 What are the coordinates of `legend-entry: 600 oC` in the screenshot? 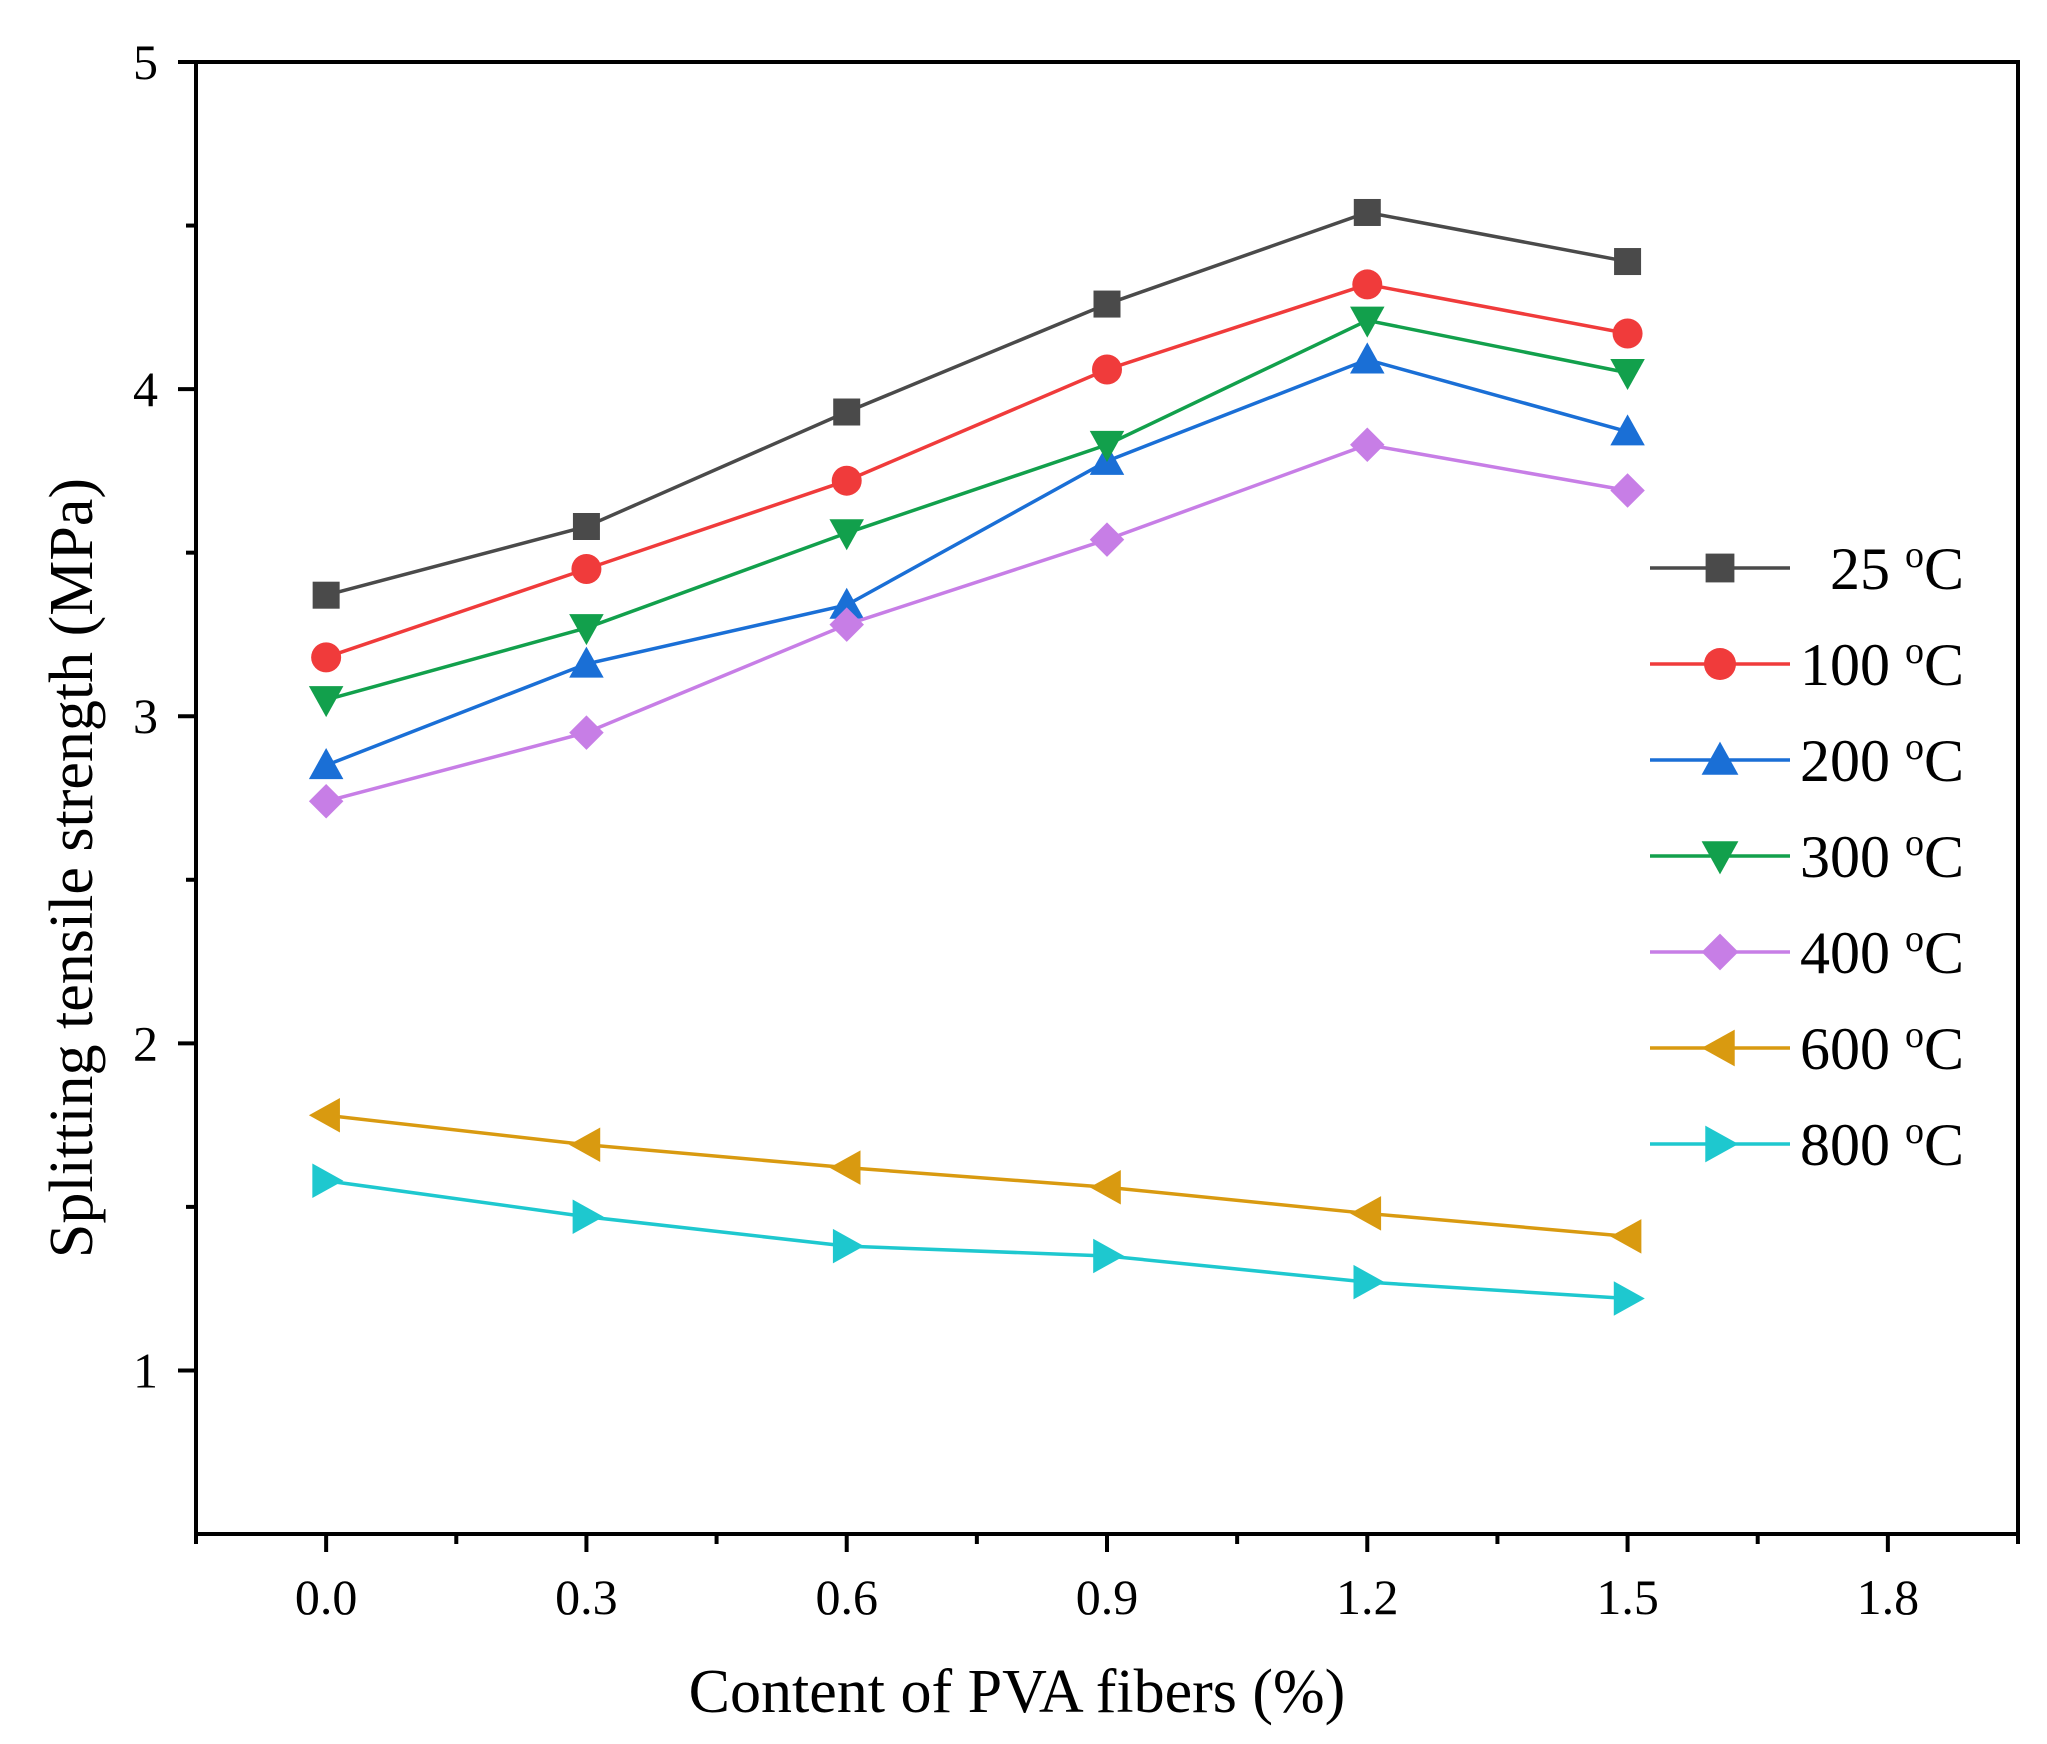 It's located at (1807, 1048).